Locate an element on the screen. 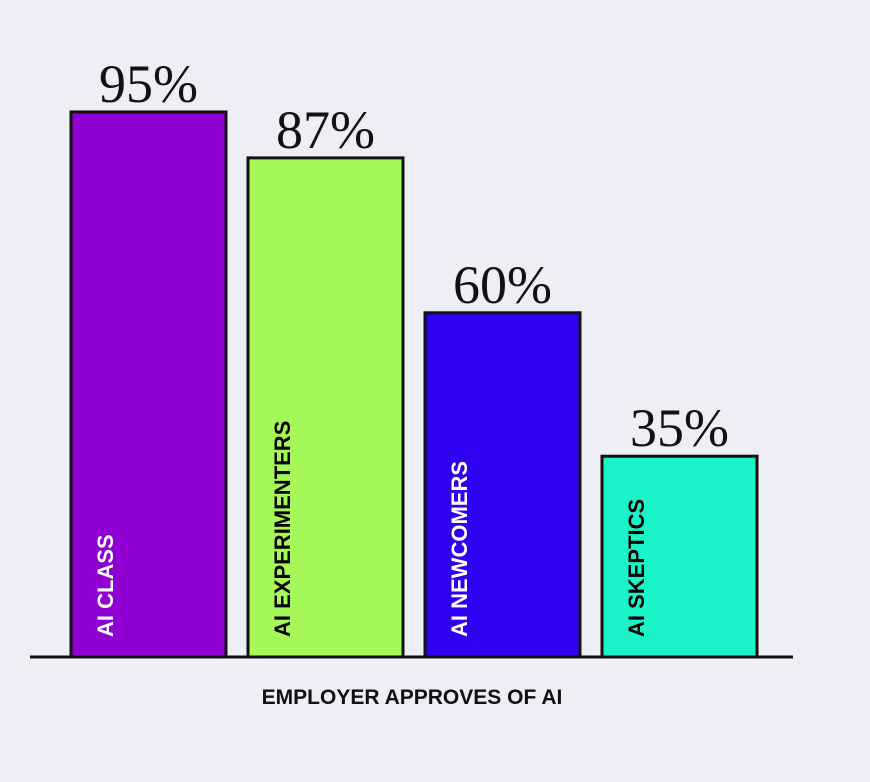 This screenshot has width=870, height=782. category-label: AI SKEPTICS is located at coordinates (636, 568).